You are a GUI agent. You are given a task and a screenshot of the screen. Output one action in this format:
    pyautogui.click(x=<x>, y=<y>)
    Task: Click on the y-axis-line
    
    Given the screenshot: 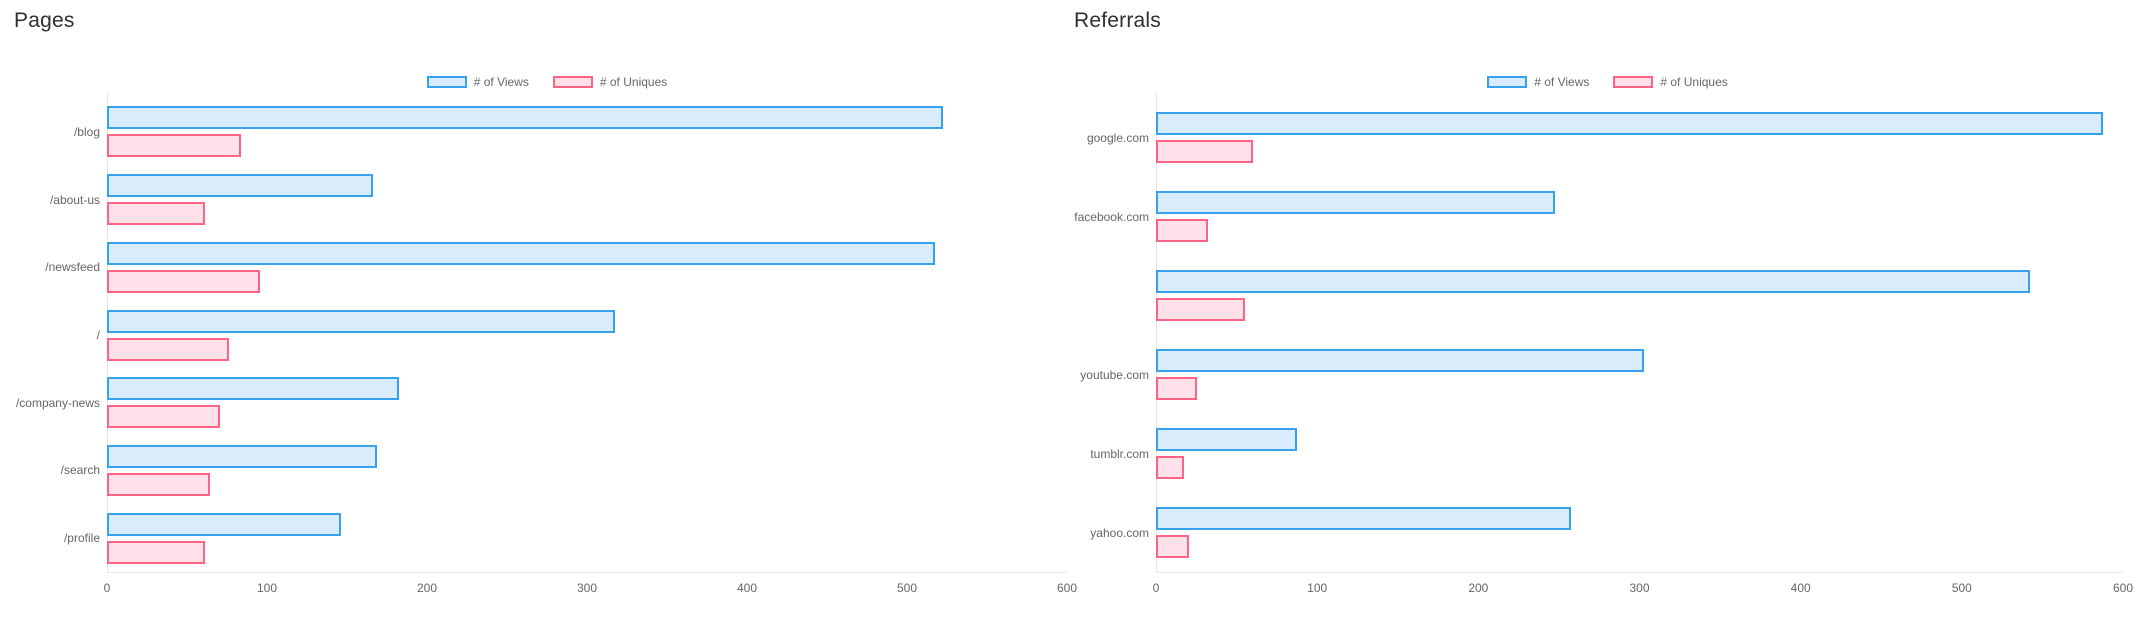 What is the action you would take?
    pyautogui.click(x=1156, y=332)
    